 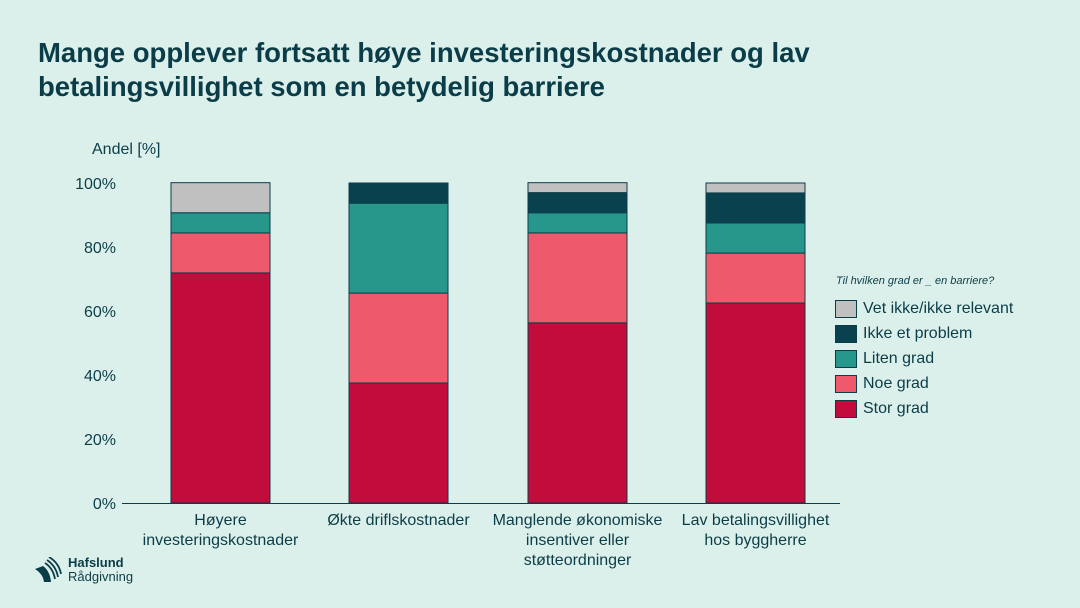 I want to click on x-category-label: Lav betalingsvillighet hos byggherre, so click(x=756, y=530).